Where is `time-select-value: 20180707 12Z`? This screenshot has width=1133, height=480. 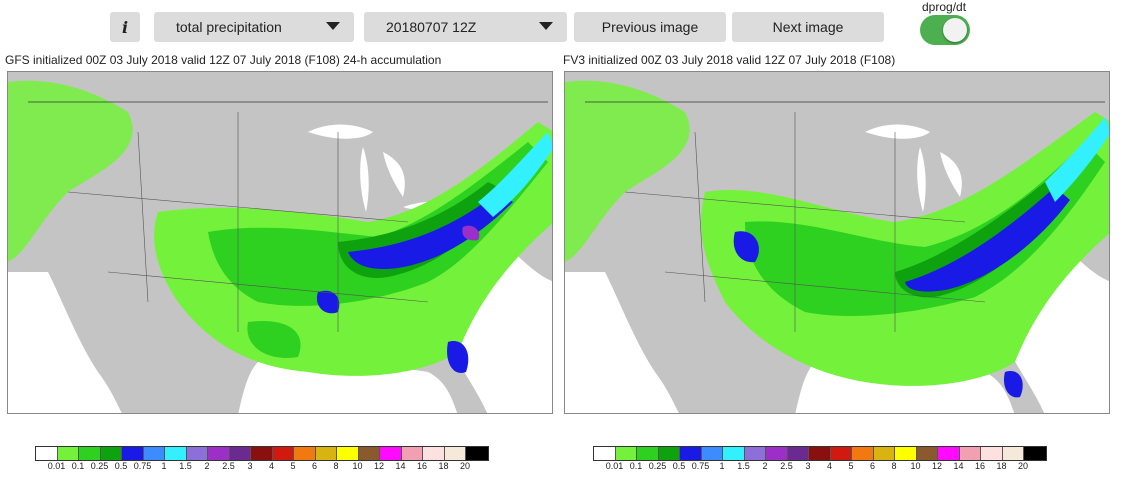
time-select-value: 20180707 12Z is located at coordinates (431, 27).